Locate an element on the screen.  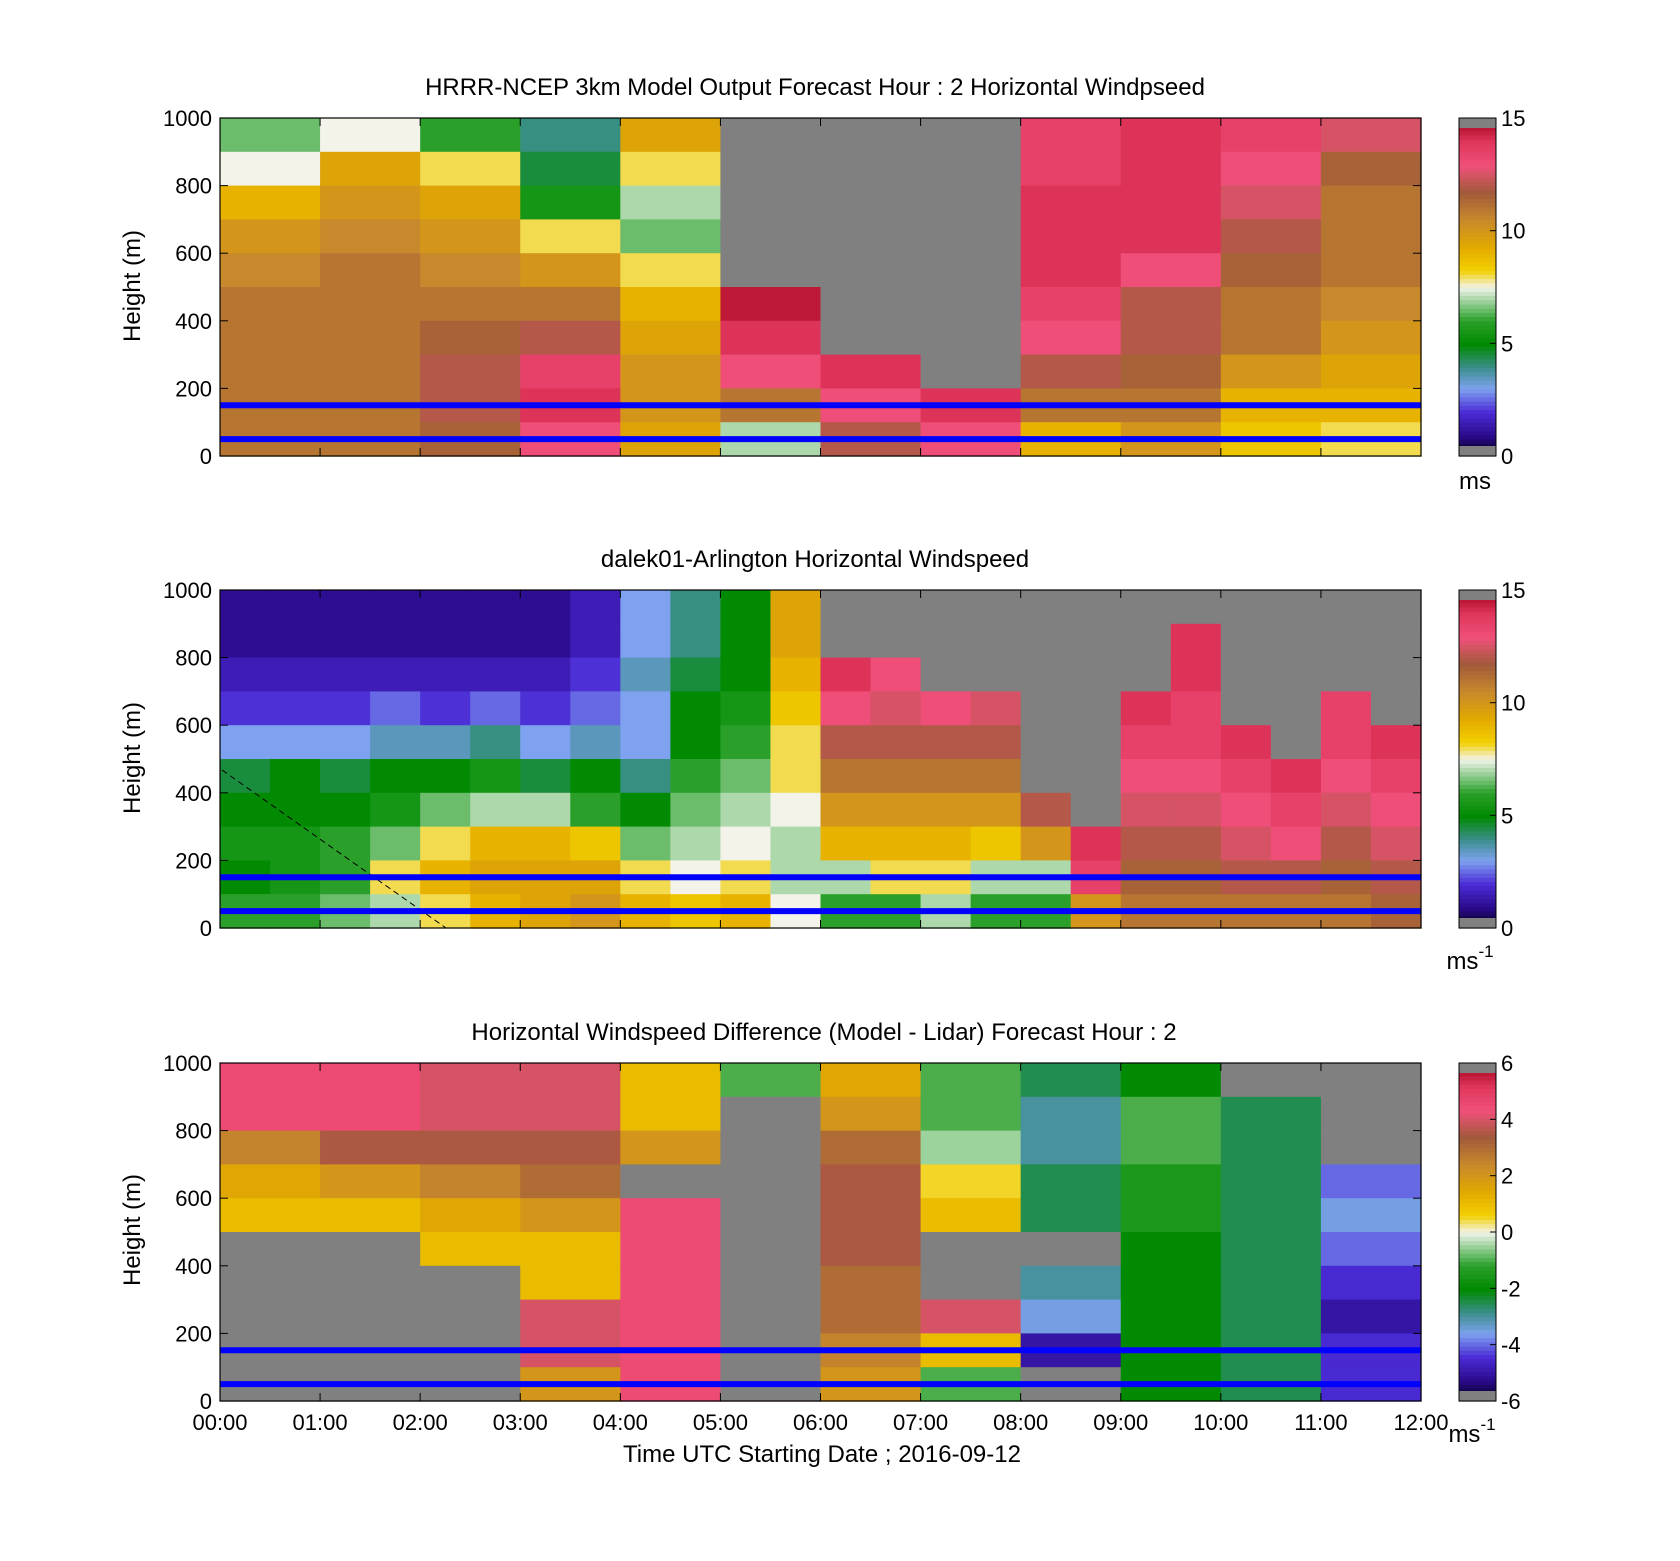
reference-lines is located at coordinates (820, 1367).